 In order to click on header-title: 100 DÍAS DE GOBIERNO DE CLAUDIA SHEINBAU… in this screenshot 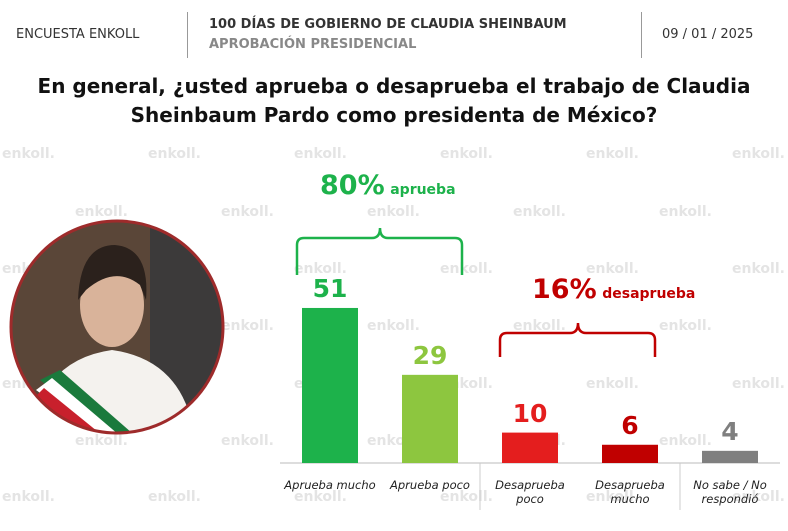, I will do `click(388, 24)`.